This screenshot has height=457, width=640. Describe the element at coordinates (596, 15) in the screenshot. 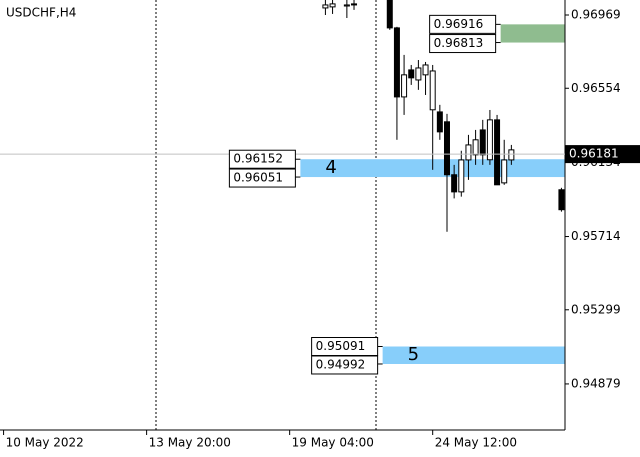

I see `y-tick-label: 0.96969` at that location.